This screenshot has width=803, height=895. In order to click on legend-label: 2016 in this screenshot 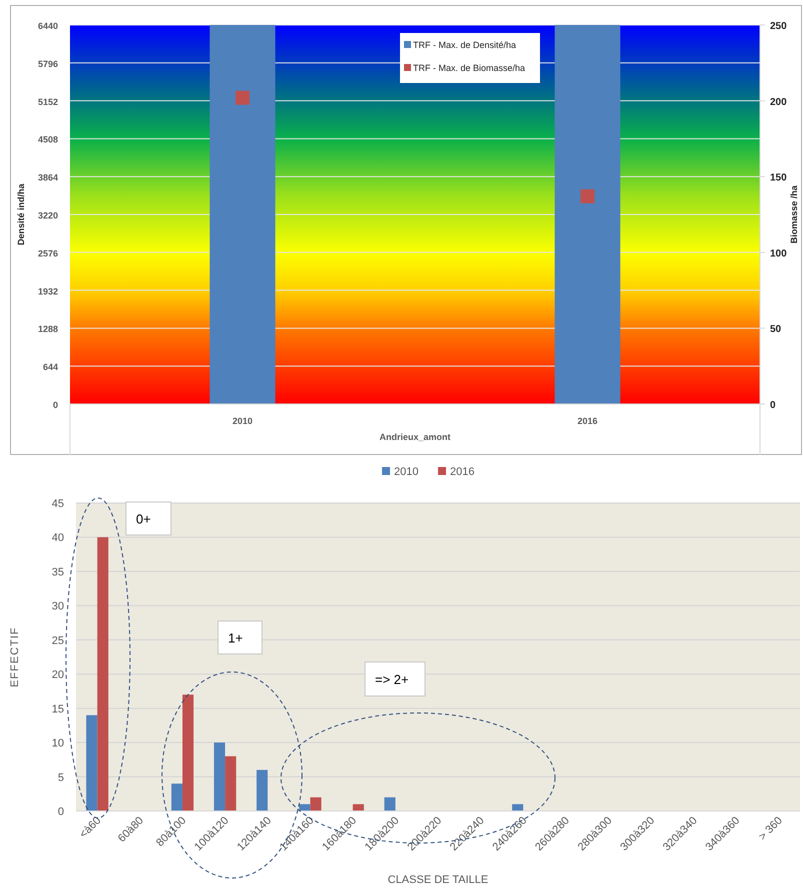, I will do `click(462, 472)`.